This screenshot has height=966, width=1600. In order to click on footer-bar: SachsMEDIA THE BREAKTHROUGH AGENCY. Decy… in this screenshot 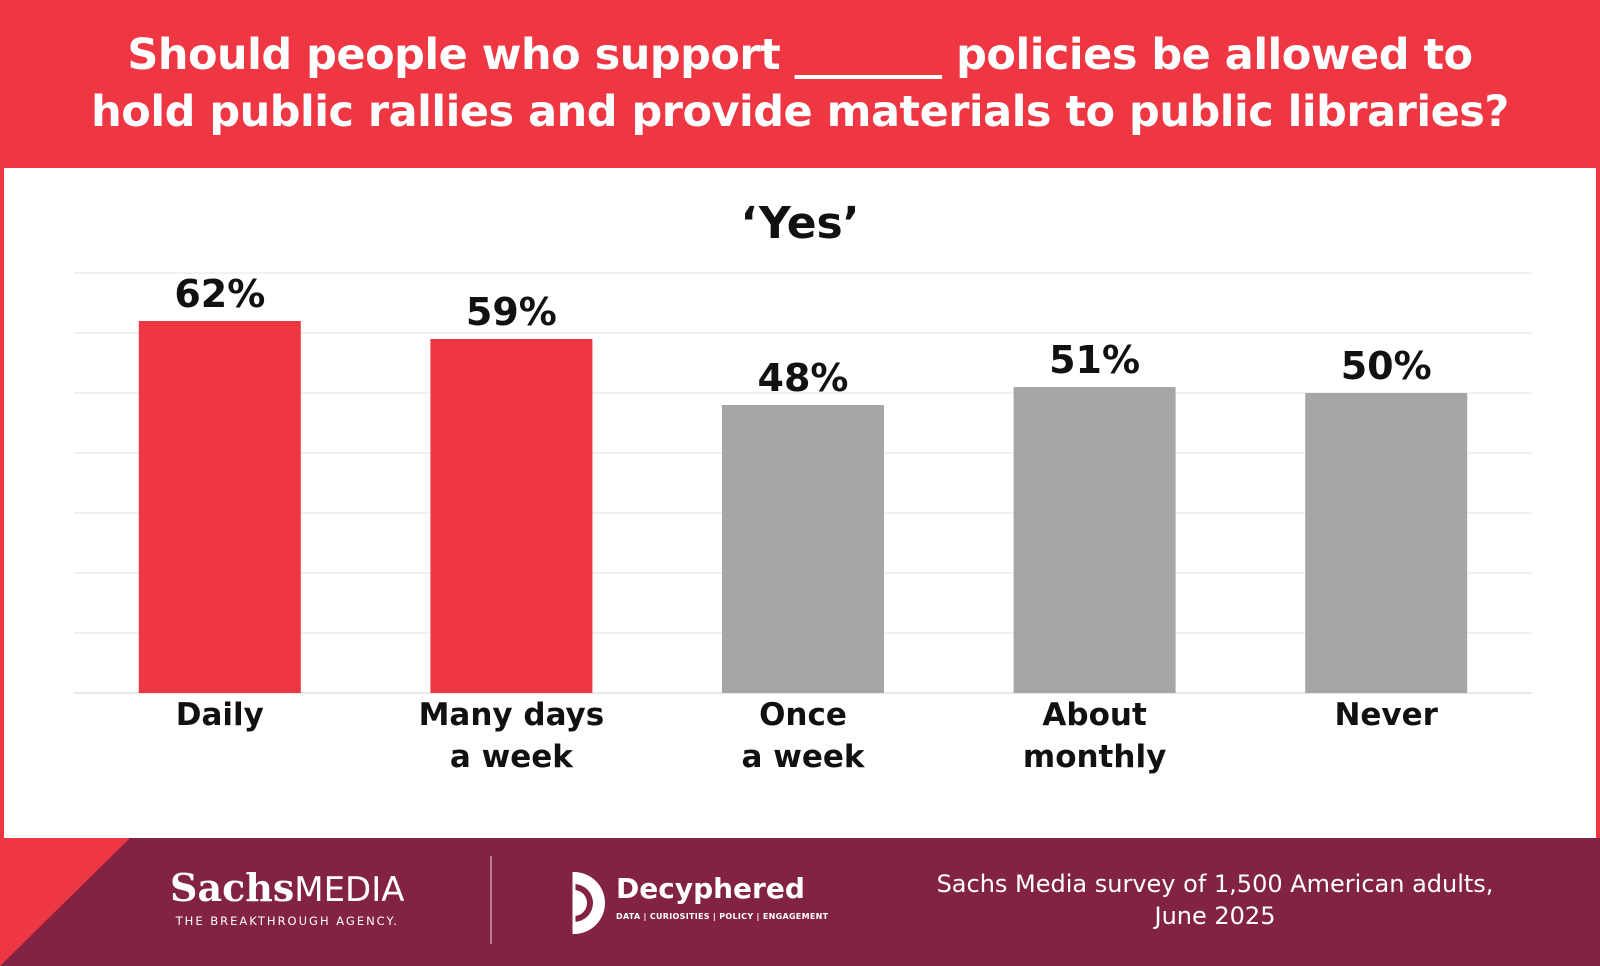, I will do `click(800, 902)`.